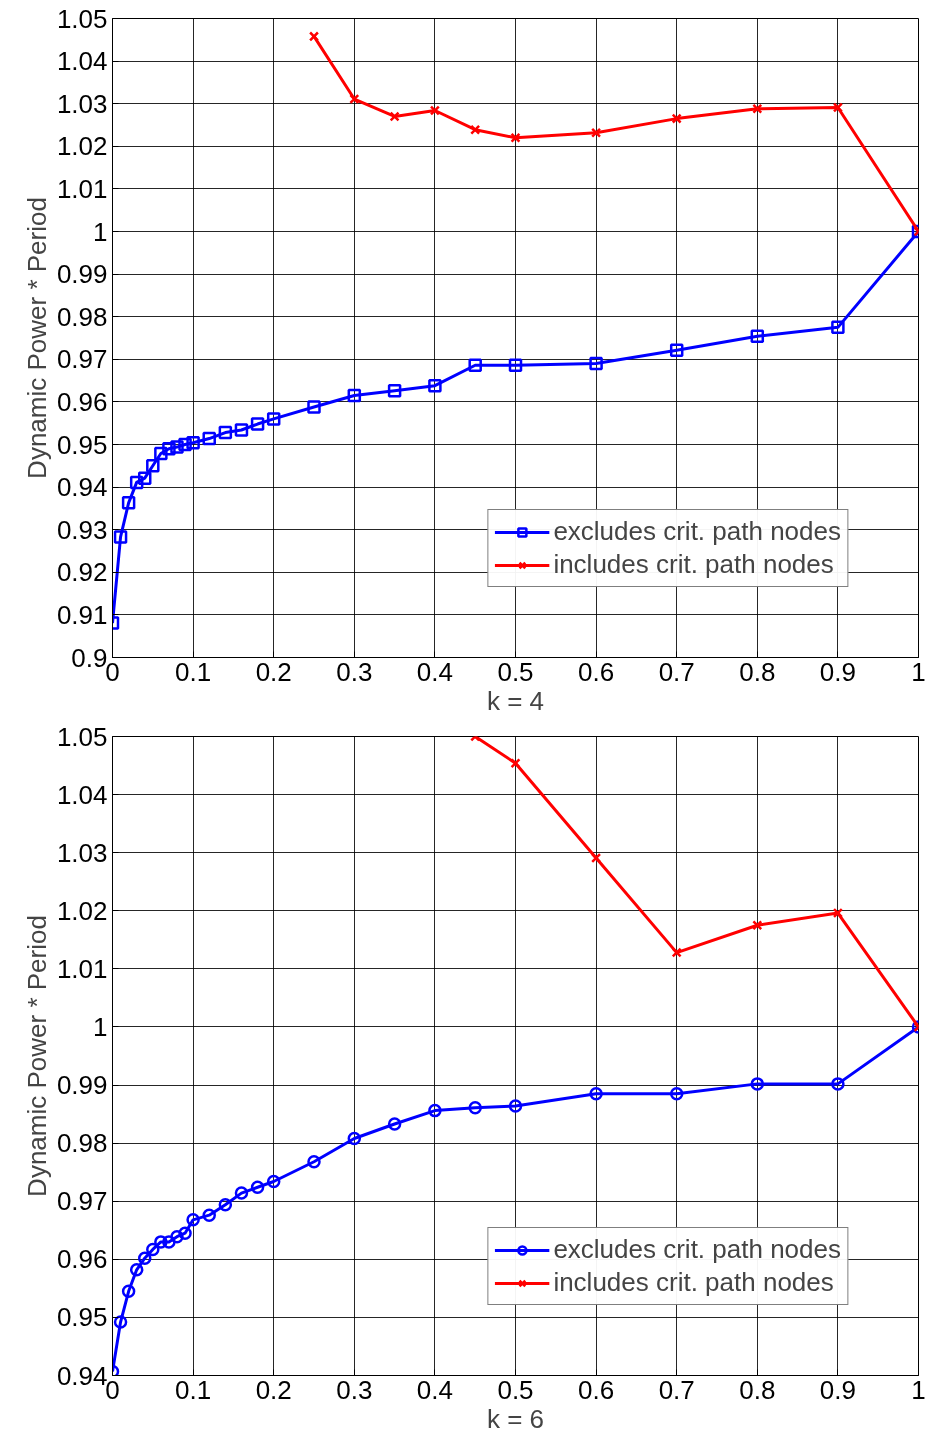 This screenshot has height=1440, width=926. Describe the element at coordinates (82, 910) in the screenshot. I see `y-tick-label: 1.02` at that location.